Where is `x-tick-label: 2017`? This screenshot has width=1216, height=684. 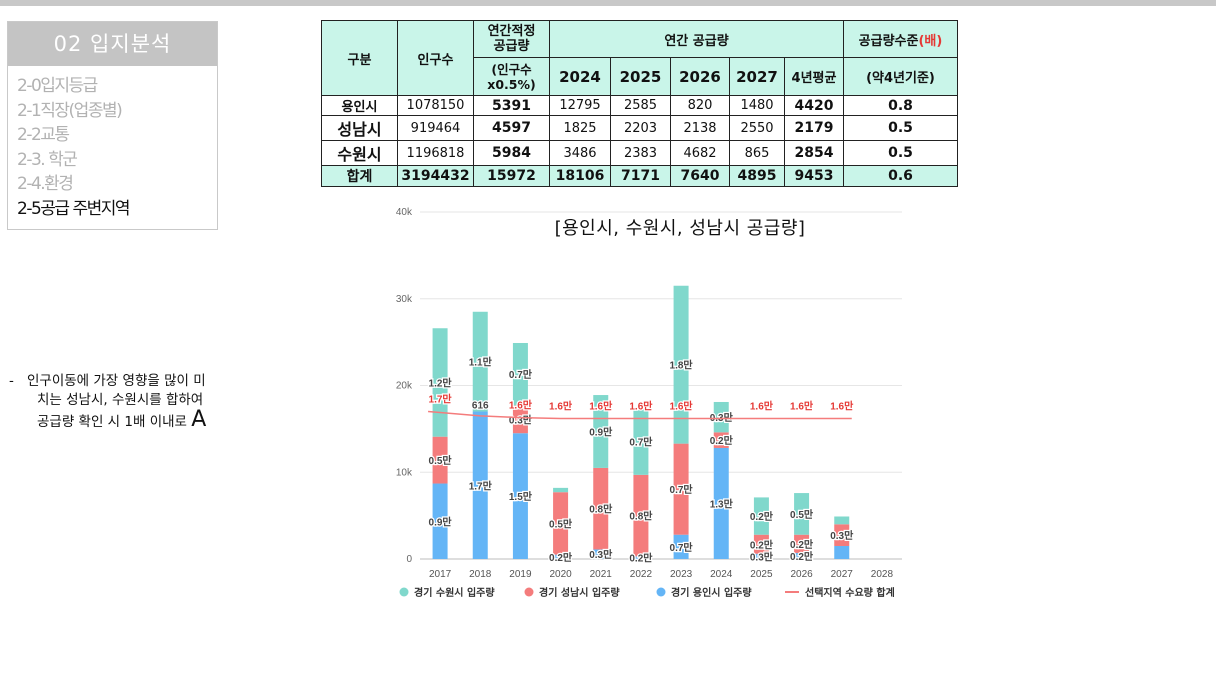
x-tick-label: 2017 is located at coordinates (440, 574).